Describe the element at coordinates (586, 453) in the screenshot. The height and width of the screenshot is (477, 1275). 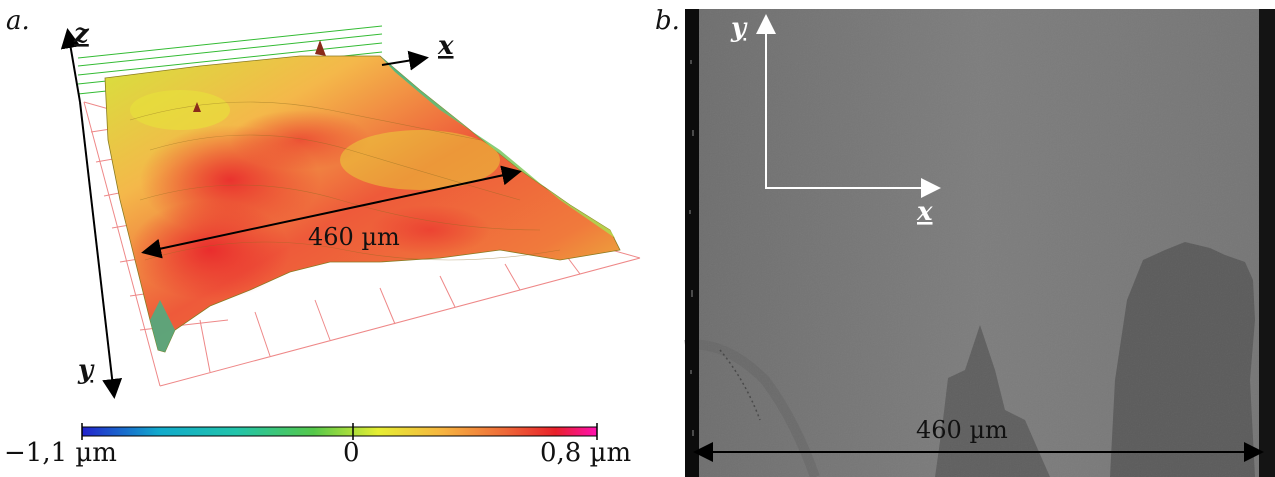
I see `colorbar-max-label: 0,8 µm` at that location.